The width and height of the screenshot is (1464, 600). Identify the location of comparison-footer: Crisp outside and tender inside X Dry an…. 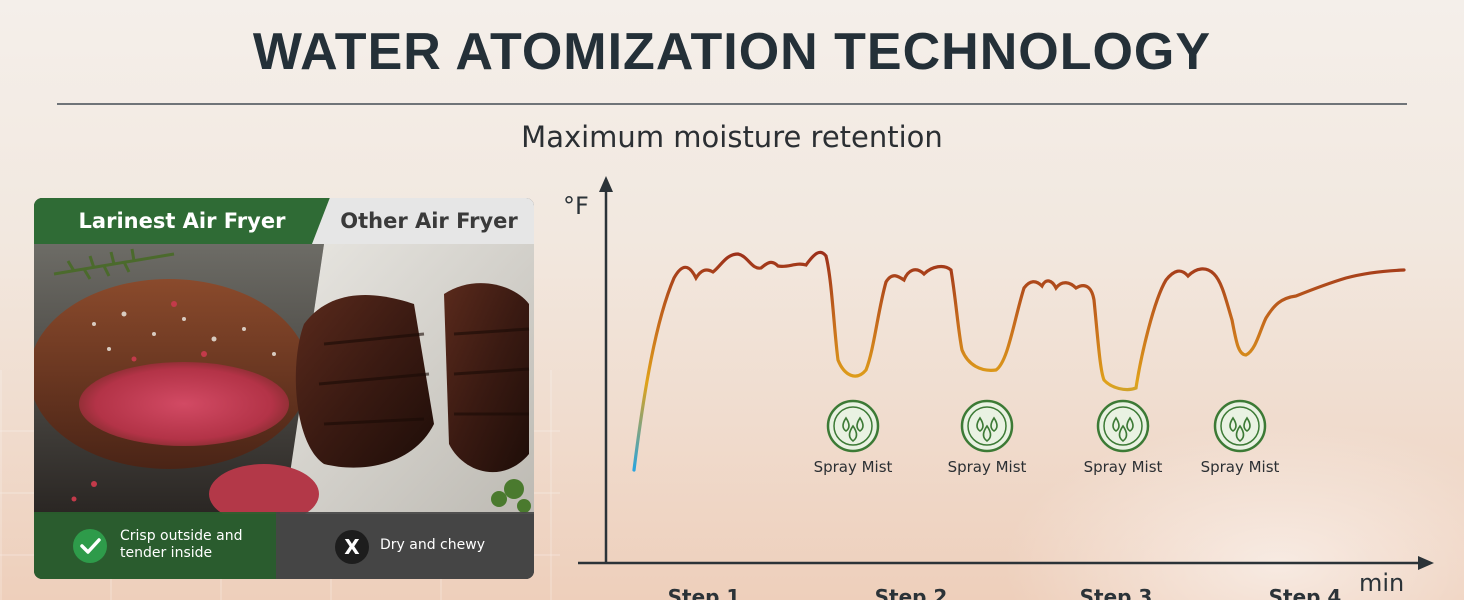
(284, 545).